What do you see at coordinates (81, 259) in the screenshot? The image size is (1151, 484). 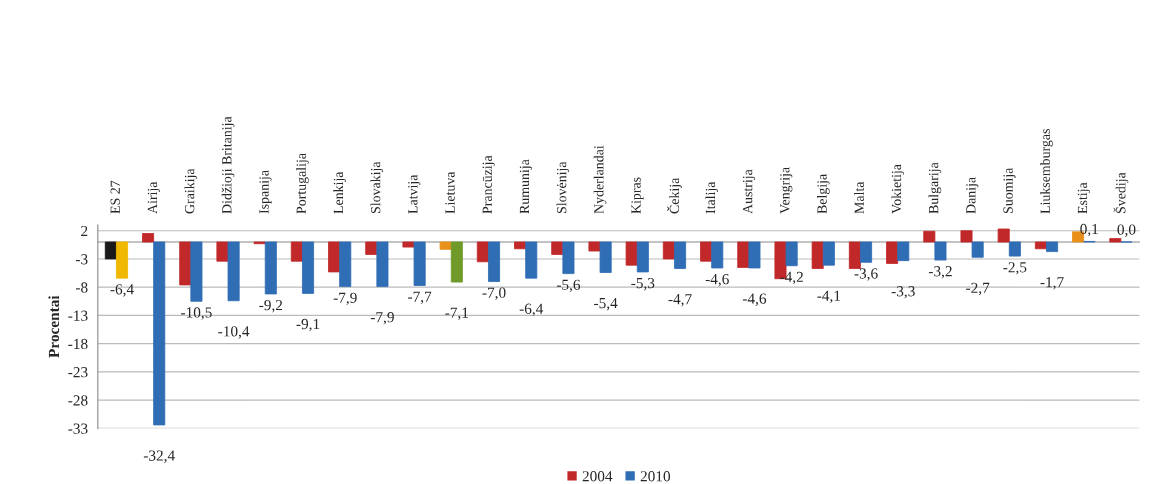 I see `y-tick-label: -3` at bounding box center [81, 259].